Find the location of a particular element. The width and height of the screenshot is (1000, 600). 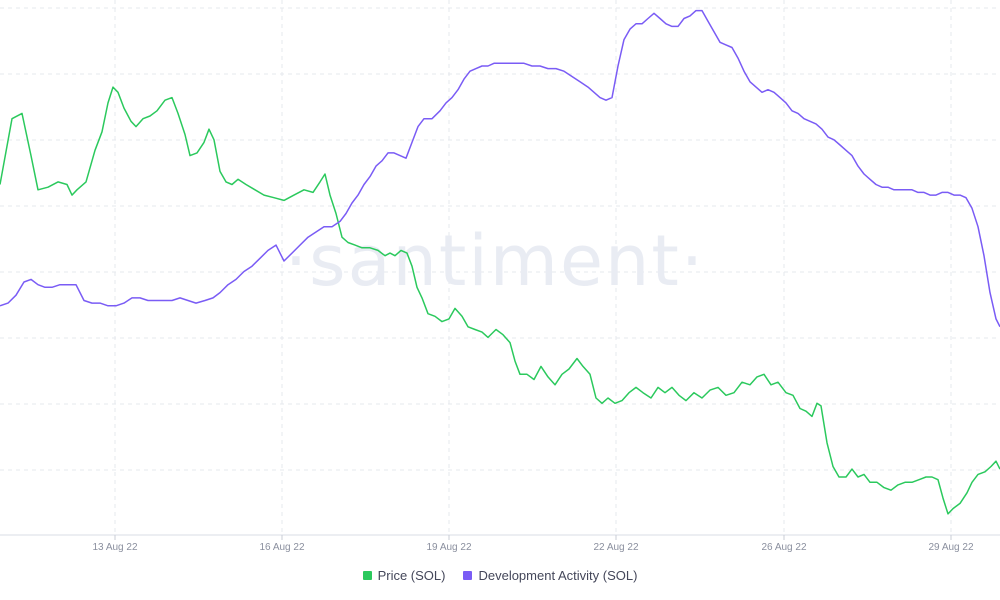

x-tick-label: 16 Aug 22 is located at coordinates (281, 547).